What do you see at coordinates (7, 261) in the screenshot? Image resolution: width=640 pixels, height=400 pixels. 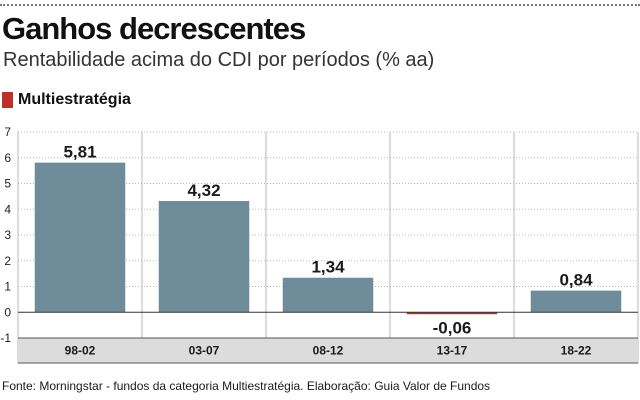 I see `y-tick-label: 2` at bounding box center [7, 261].